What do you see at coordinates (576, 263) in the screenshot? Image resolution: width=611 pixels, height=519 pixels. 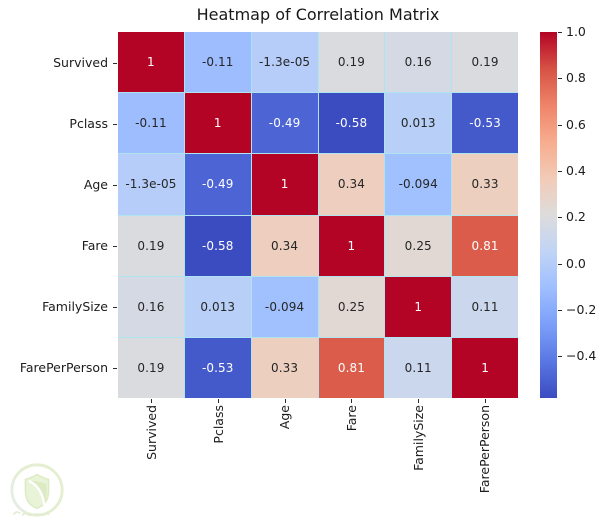 I see `colorbar-tick-label: 0.0` at bounding box center [576, 263].